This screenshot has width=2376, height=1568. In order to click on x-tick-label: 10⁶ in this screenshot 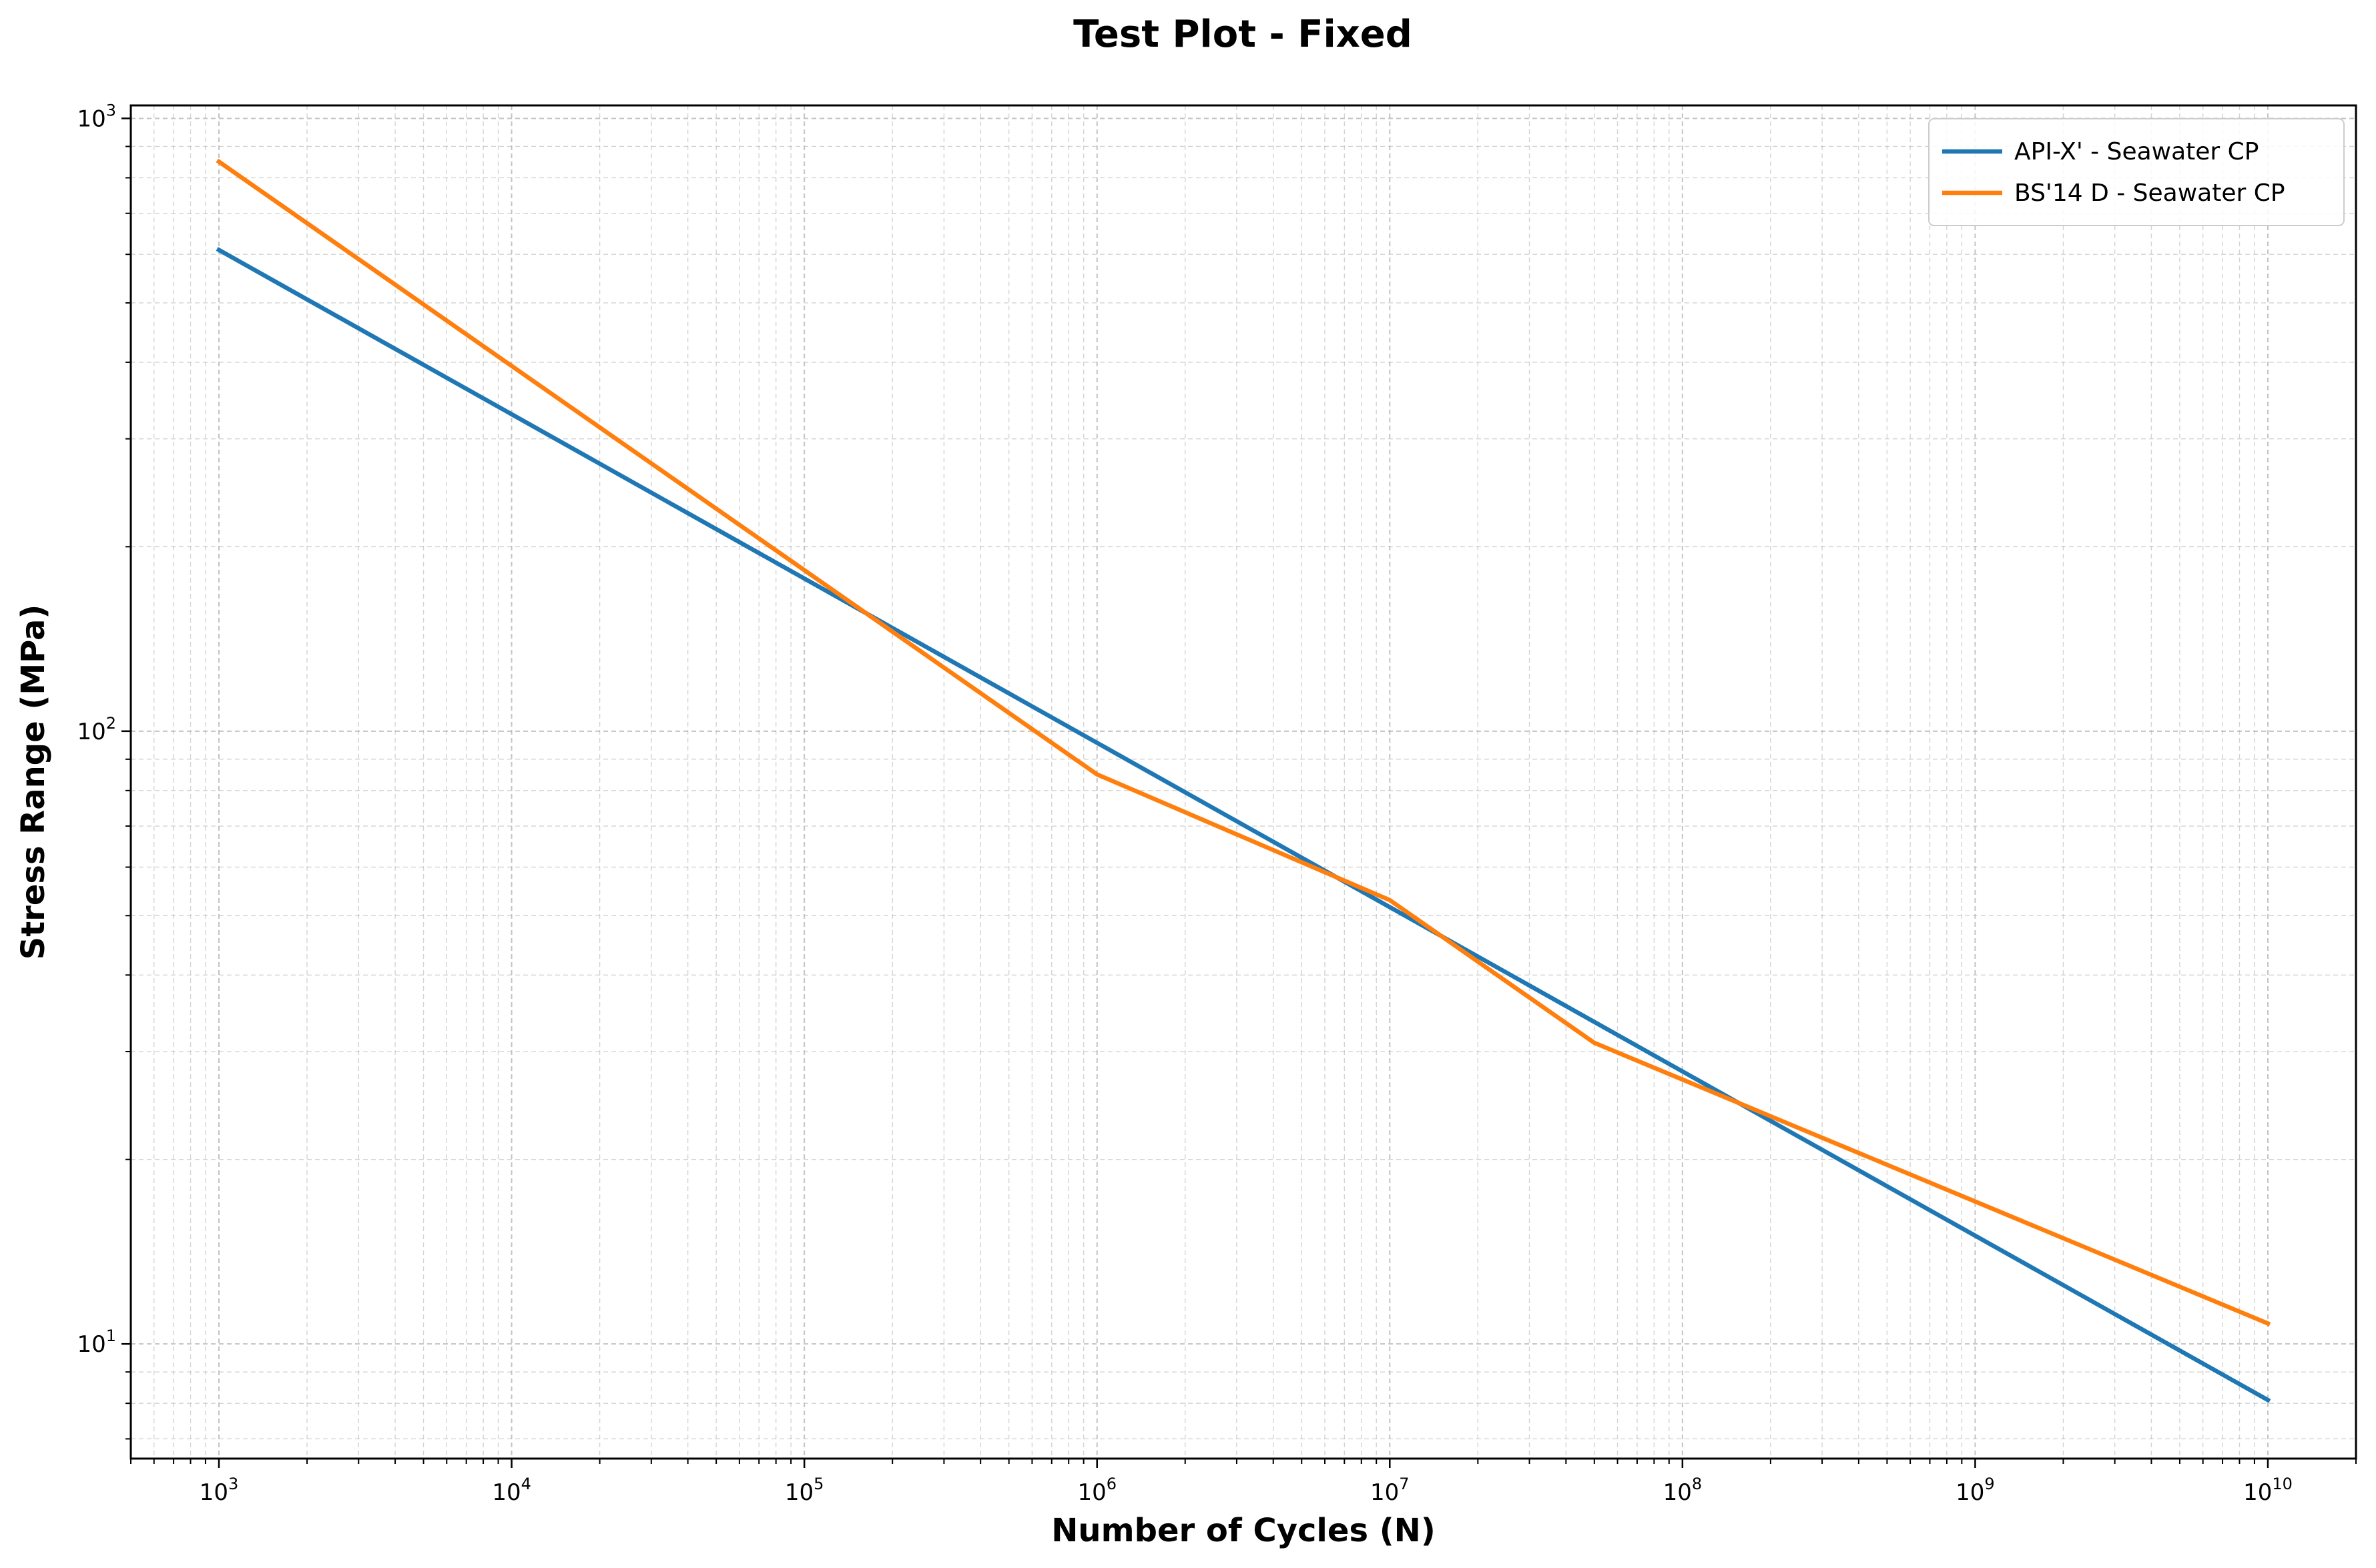, I will do `click(1097, 1490)`.